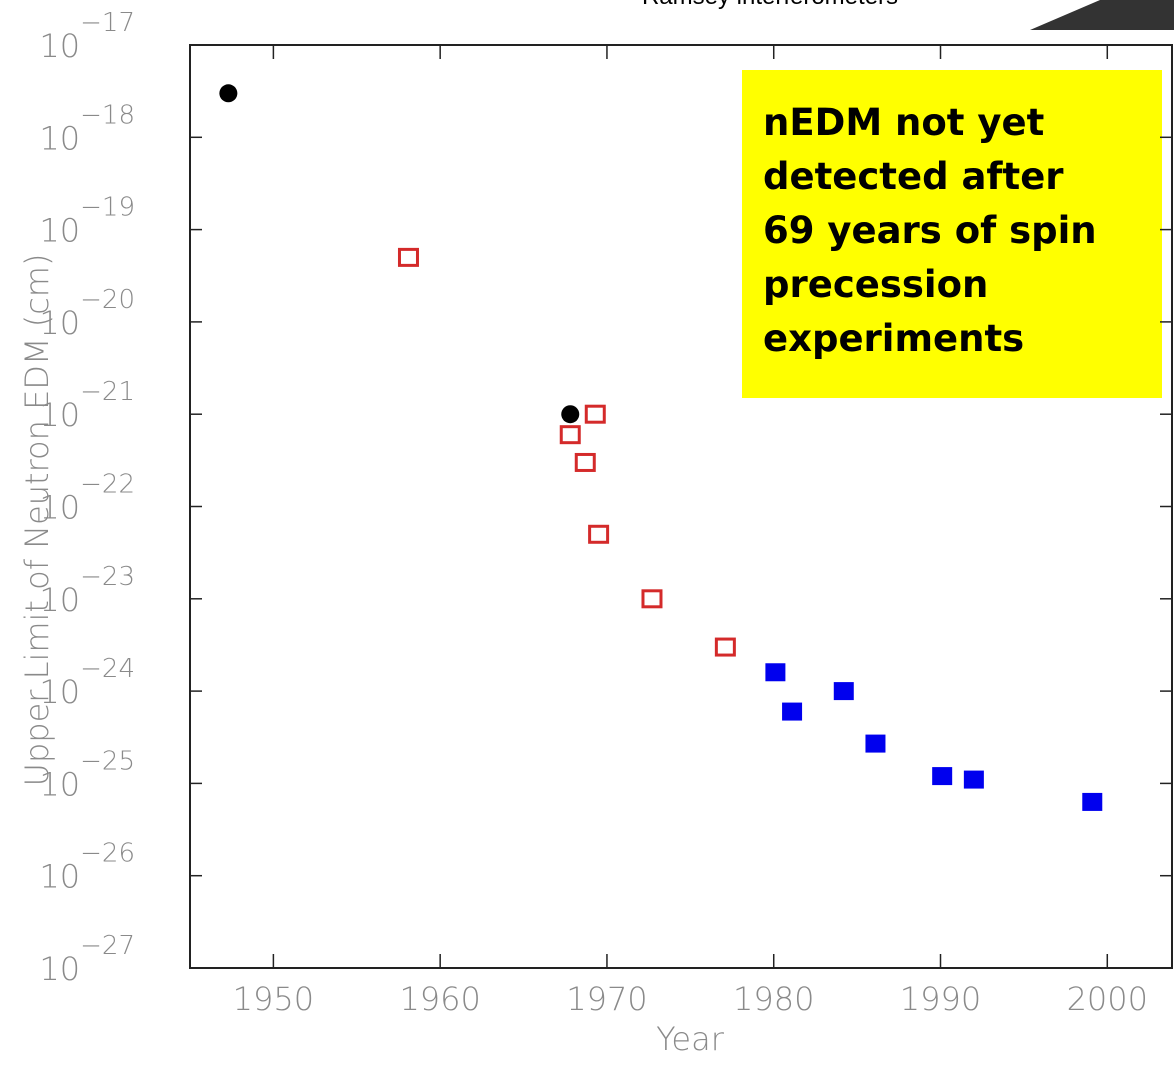 Image resolution: width=1174 pixels, height=1072 pixels. What do you see at coordinates (37, 520) in the screenshot?
I see `y-axis-label: Upper Limit of Neutron EDM (cm)` at bounding box center [37, 520].